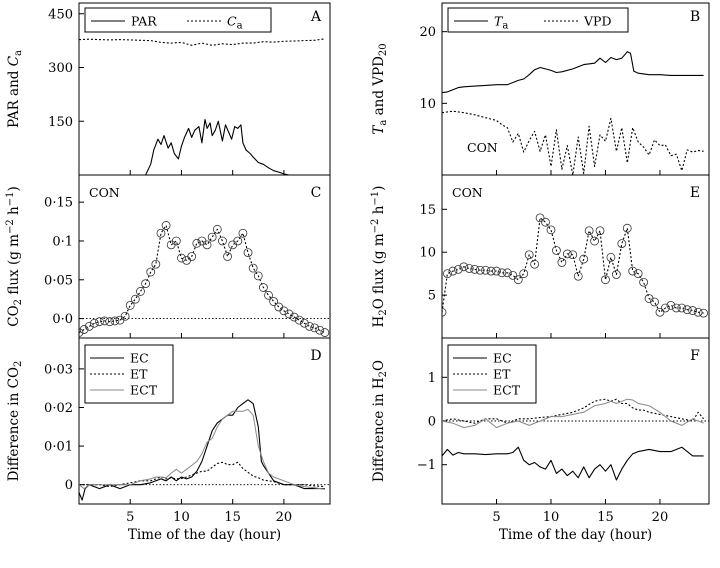 Image resolution: width=720 pixels, height=568 pixels. What do you see at coordinates (502, 374) in the screenshot?
I see `legend-label: ET` at bounding box center [502, 374].